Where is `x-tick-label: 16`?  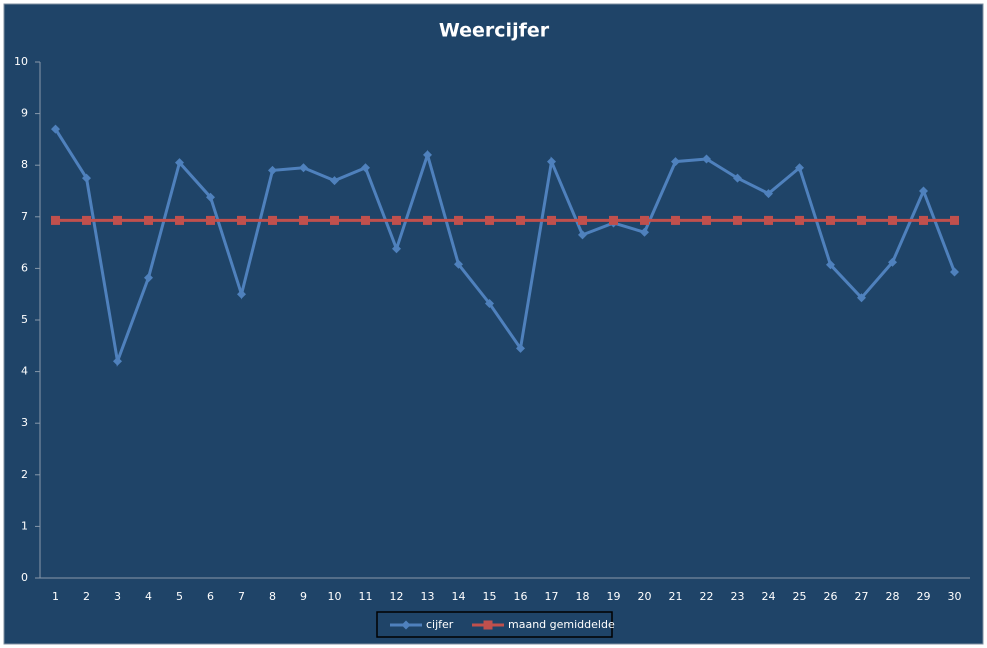 x-tick-label: 16 is located at coordinates (521, 596).